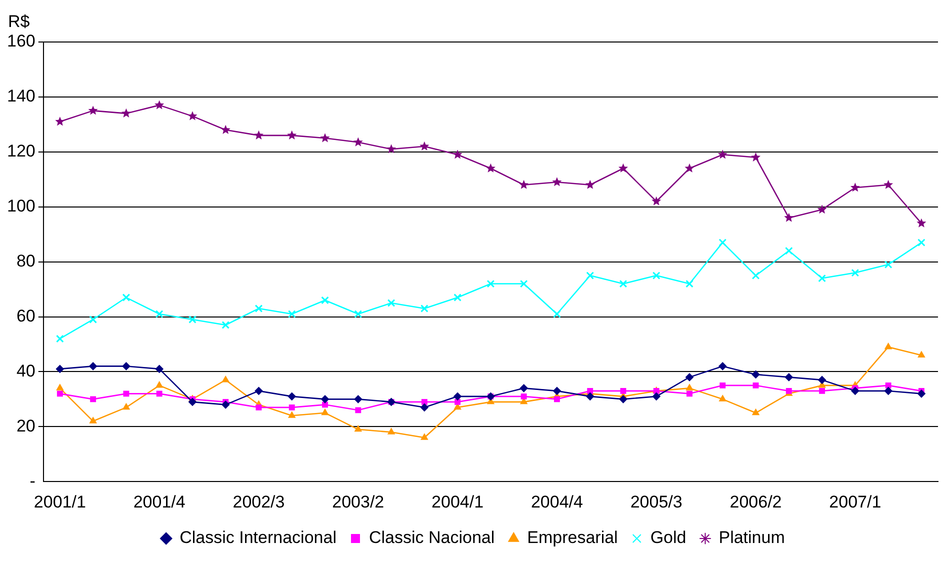  Describe the element at coordinates (855, 502) in the screenshot. I see `x-tick-label: 2007/1` at that location.